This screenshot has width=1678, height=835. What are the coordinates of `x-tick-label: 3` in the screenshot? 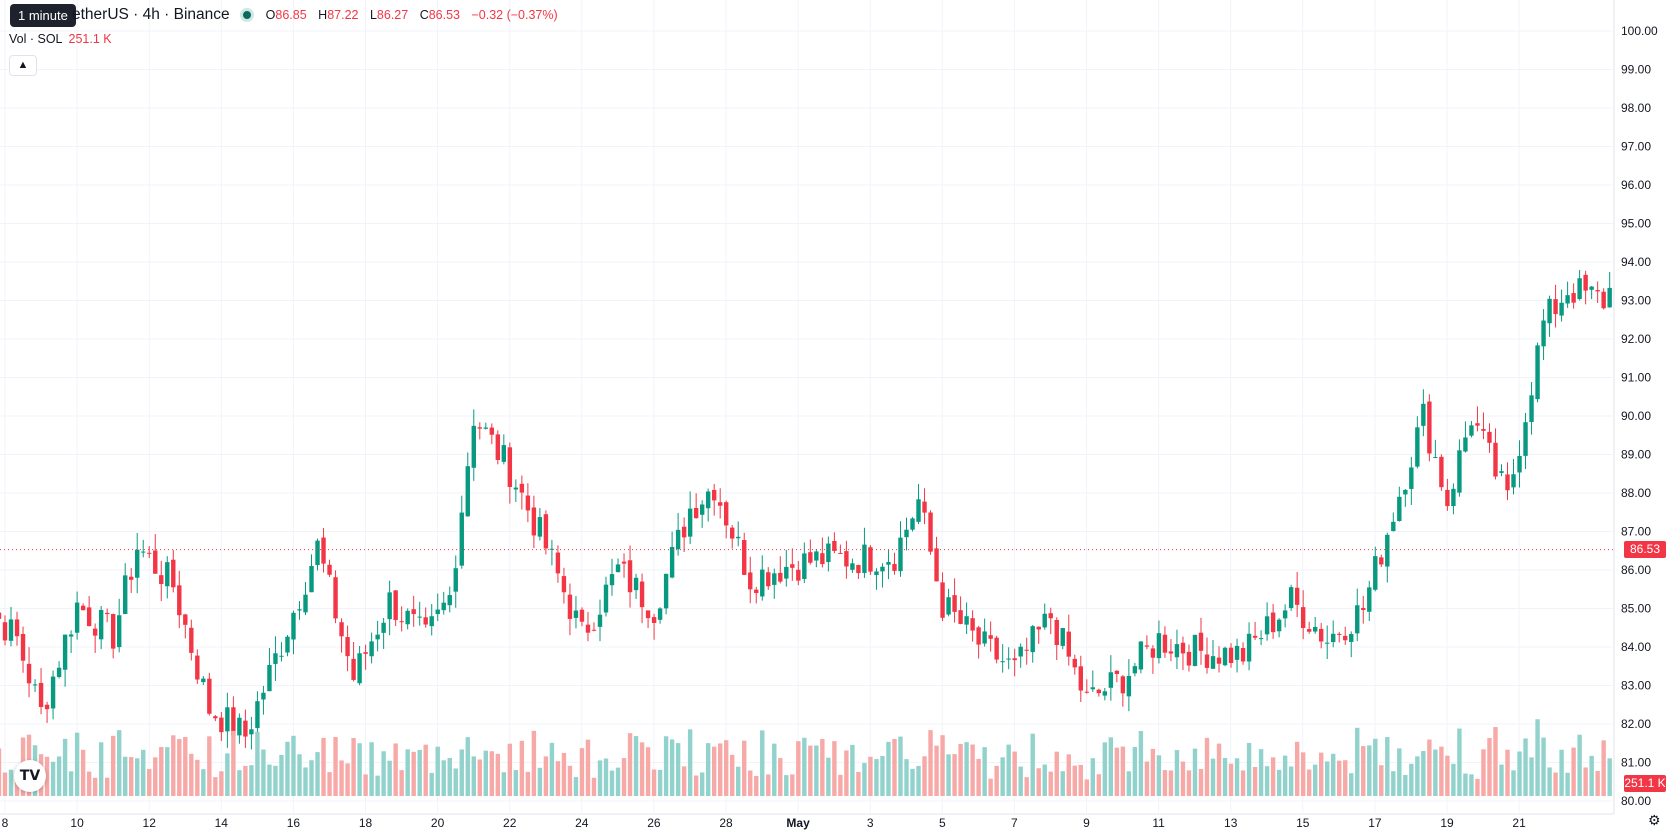 It's located at (870, 823).